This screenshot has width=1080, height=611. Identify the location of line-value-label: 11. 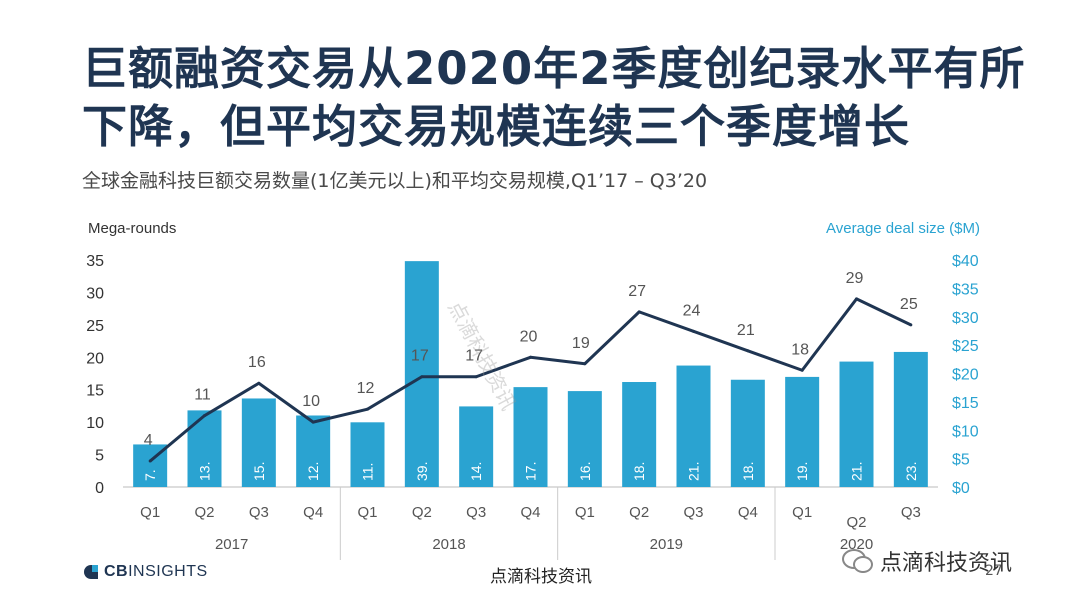
(202, 395).